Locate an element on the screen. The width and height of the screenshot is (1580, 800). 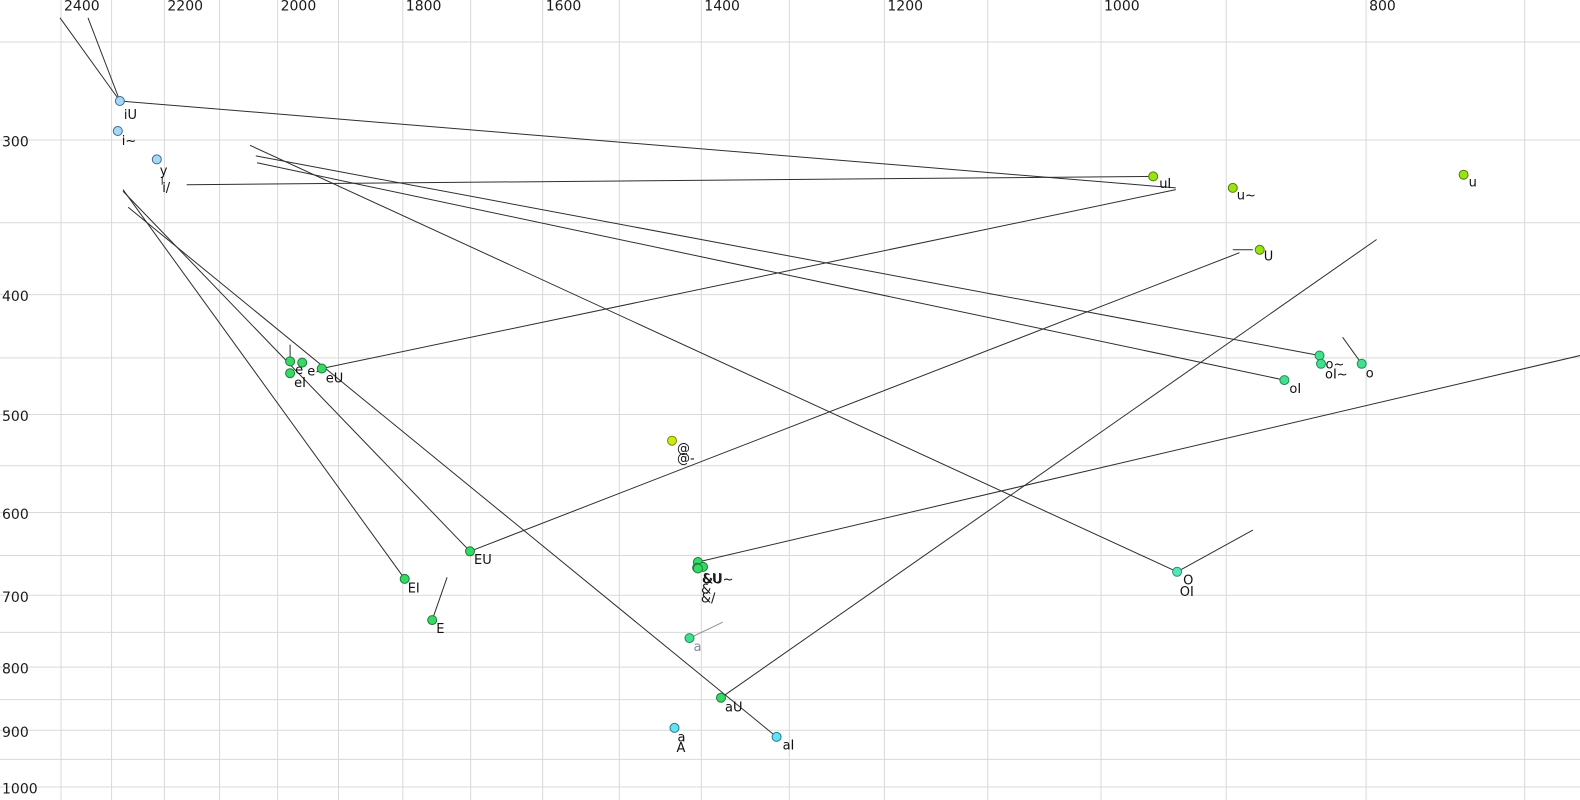
y-tick-label-500: 500 is located at coordinates (15, 417).